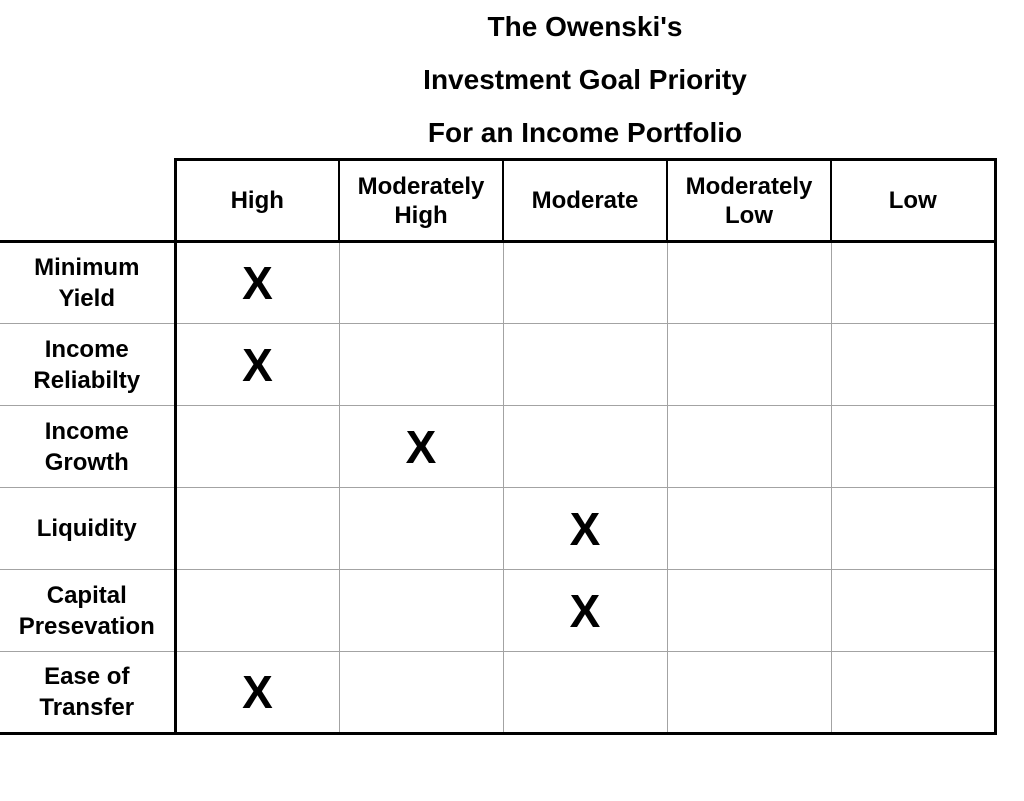 This screenshot has width=1024, height=801. Describe the element at coordinates (257, 200) in the screenshot. I see `column-header-high: High` at that location.